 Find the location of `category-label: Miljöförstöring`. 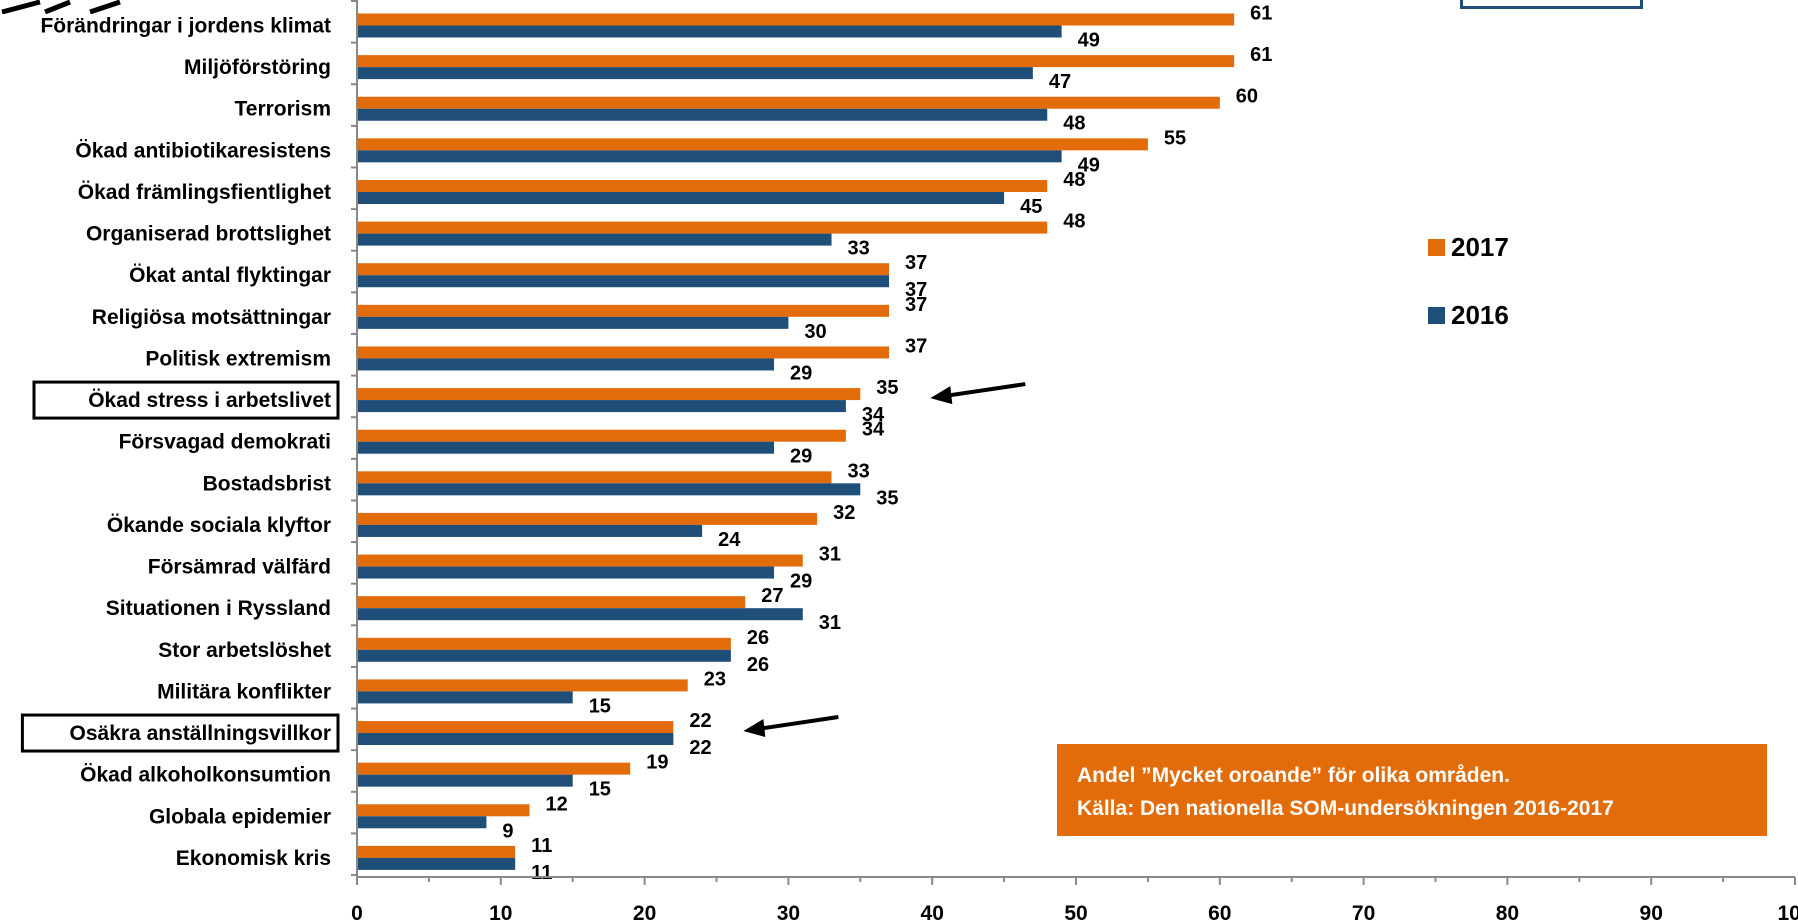

category-label: Miljöförstöring is located at coordinates (257, 67).